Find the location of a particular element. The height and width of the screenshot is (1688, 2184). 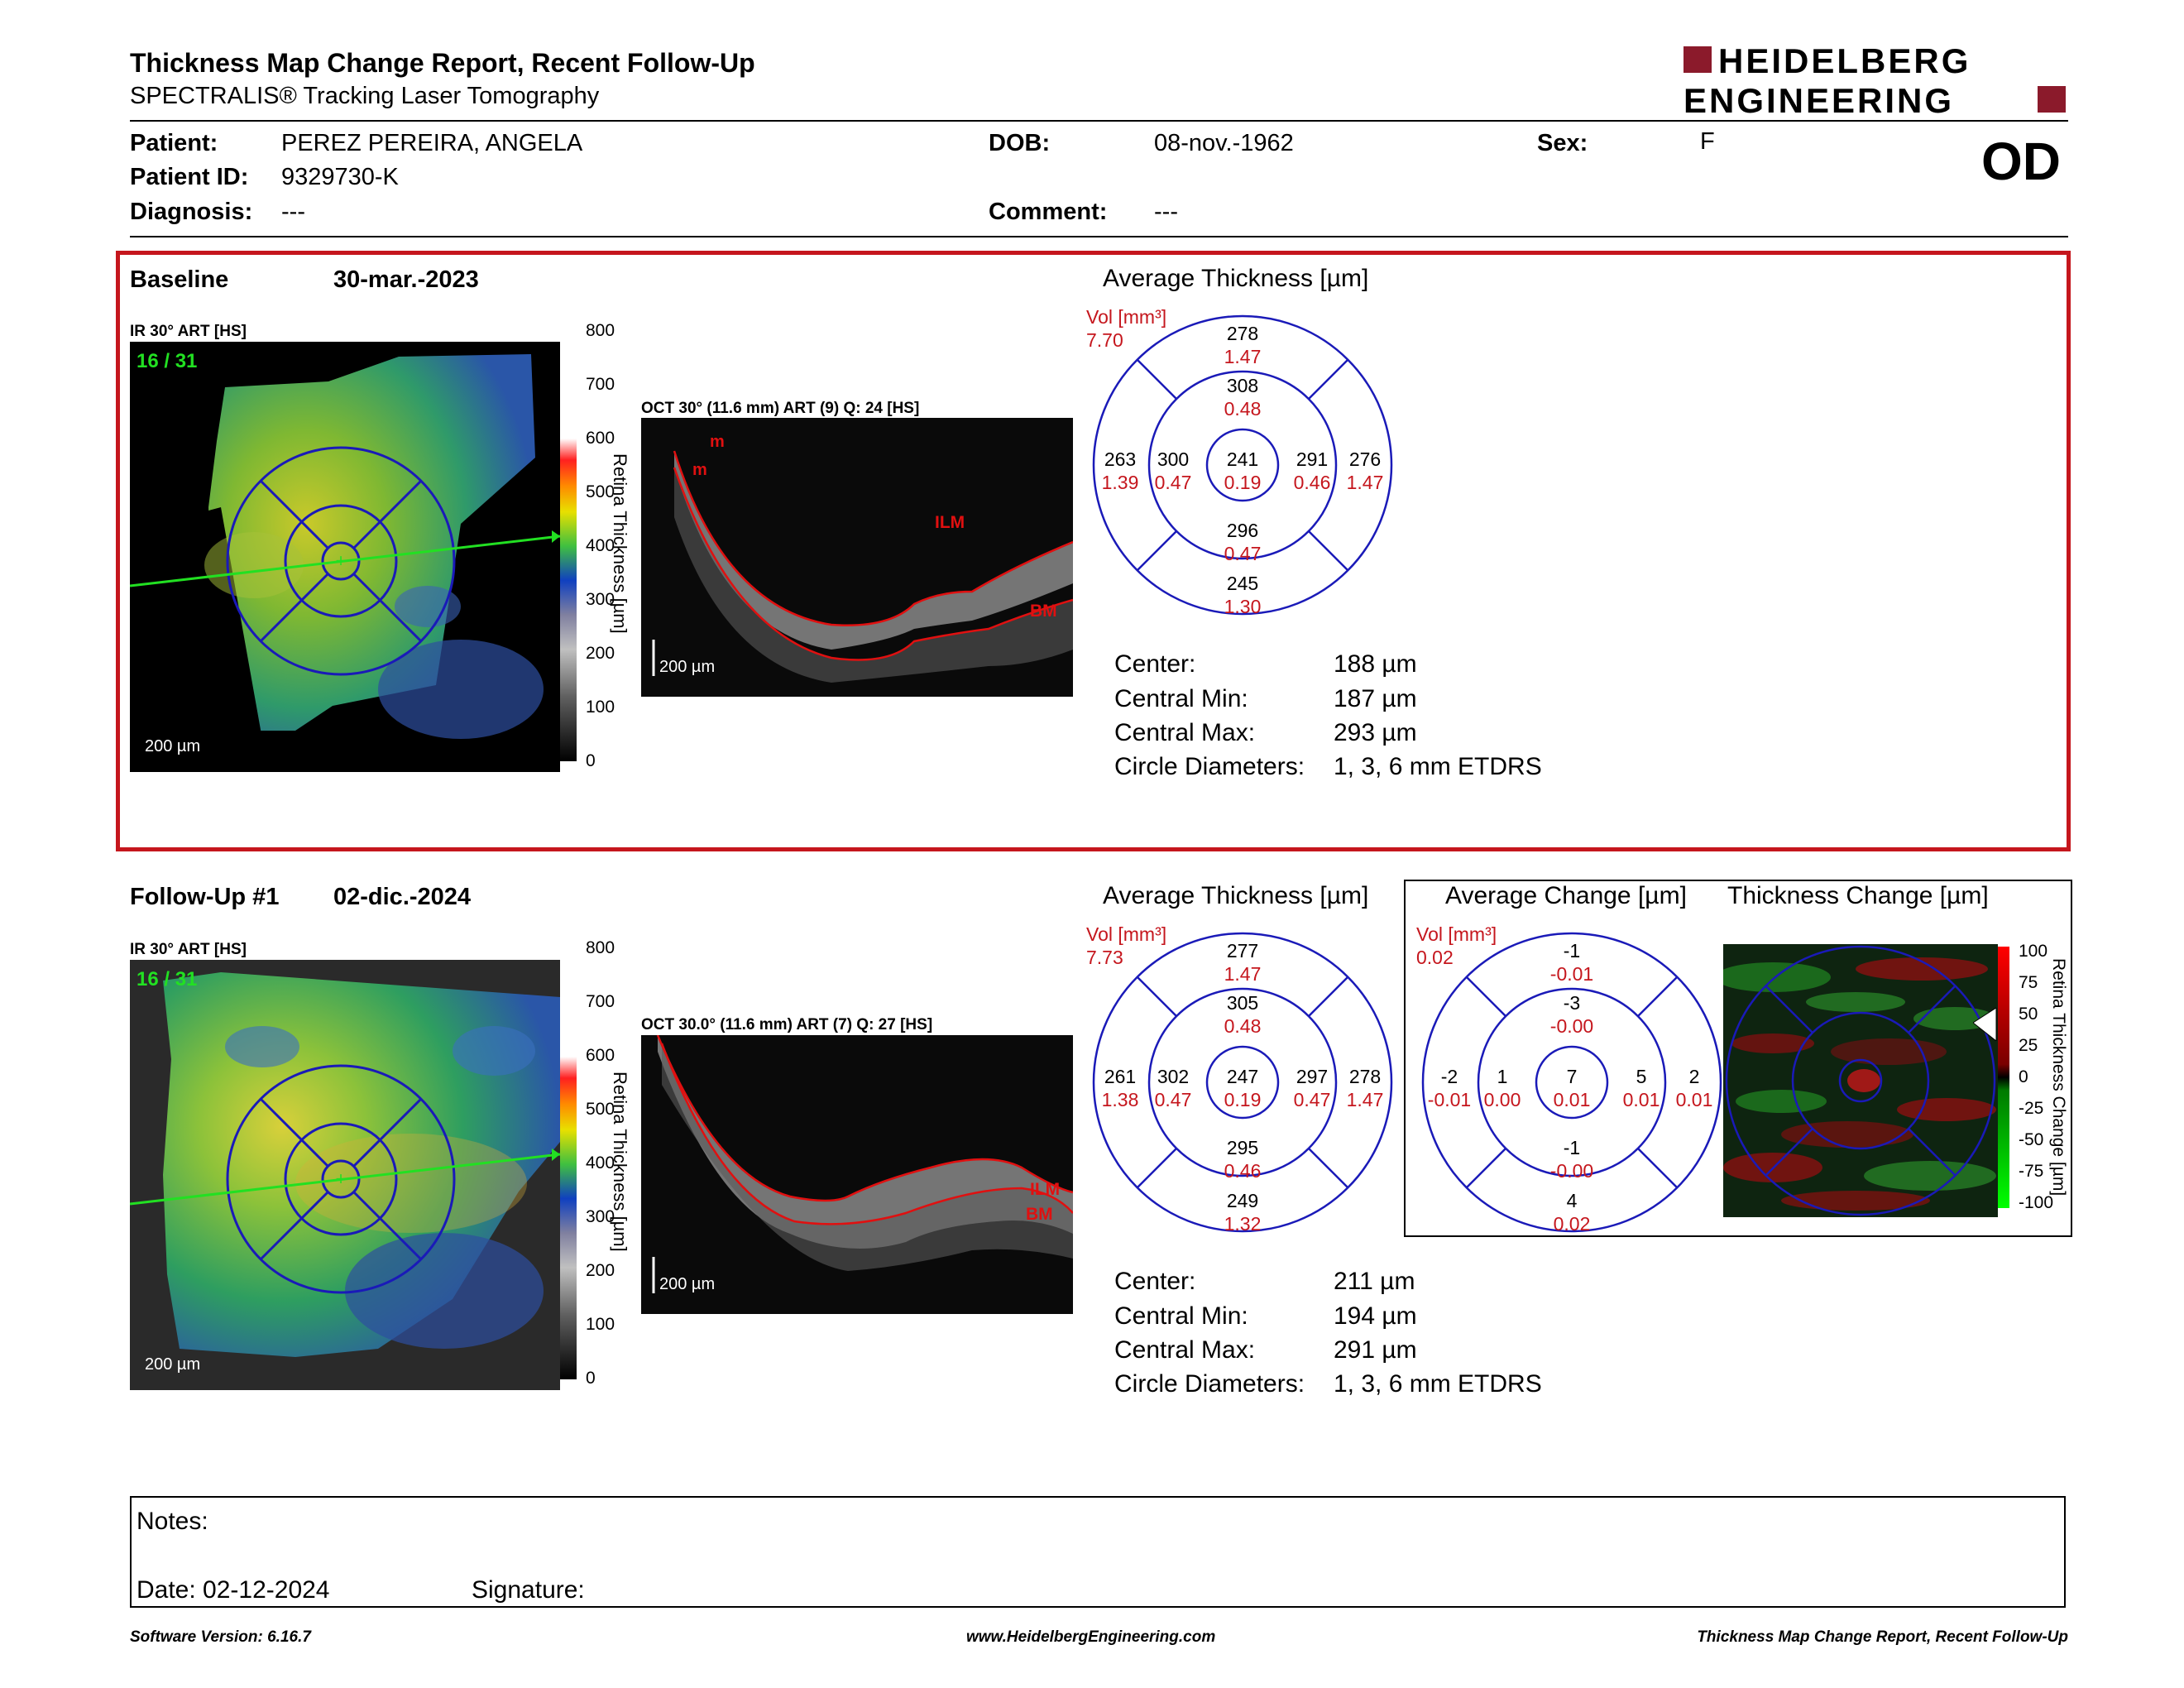

baseline-oct-marker-bm: BM is located at coordinates (1043, 611).